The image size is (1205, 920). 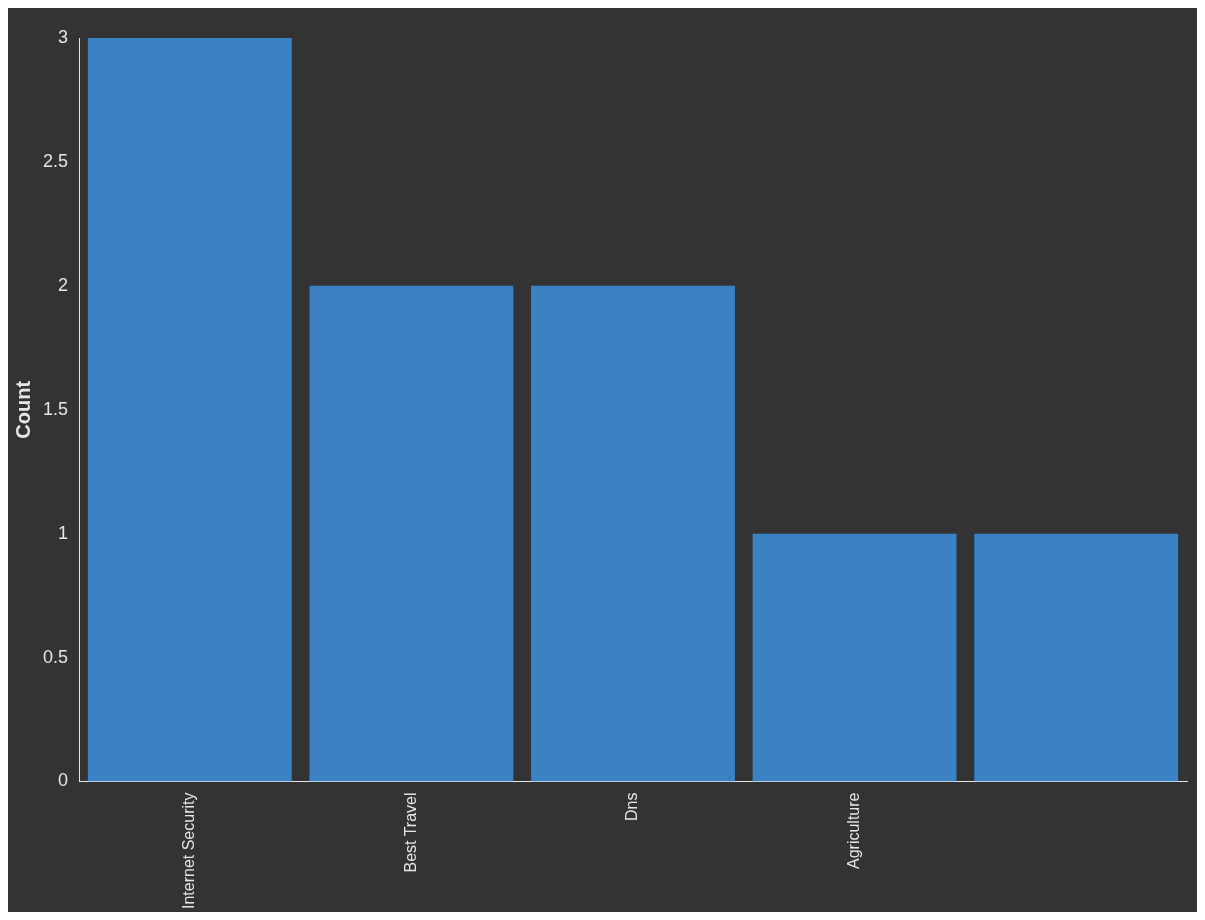 I want to click on x-tick-label: Dns, so click(x=632, y=806).